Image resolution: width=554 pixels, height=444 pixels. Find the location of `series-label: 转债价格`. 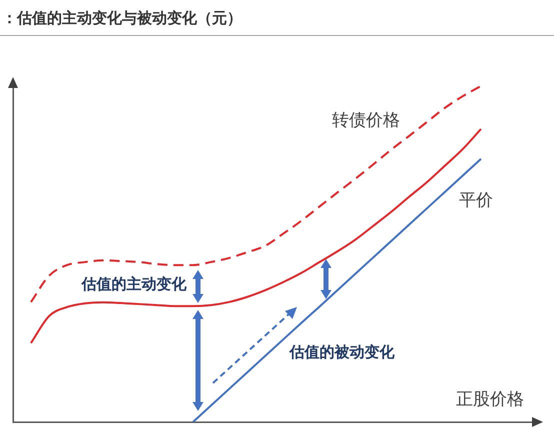

series-label: 转债价格 is located at coordinates (366, 120).